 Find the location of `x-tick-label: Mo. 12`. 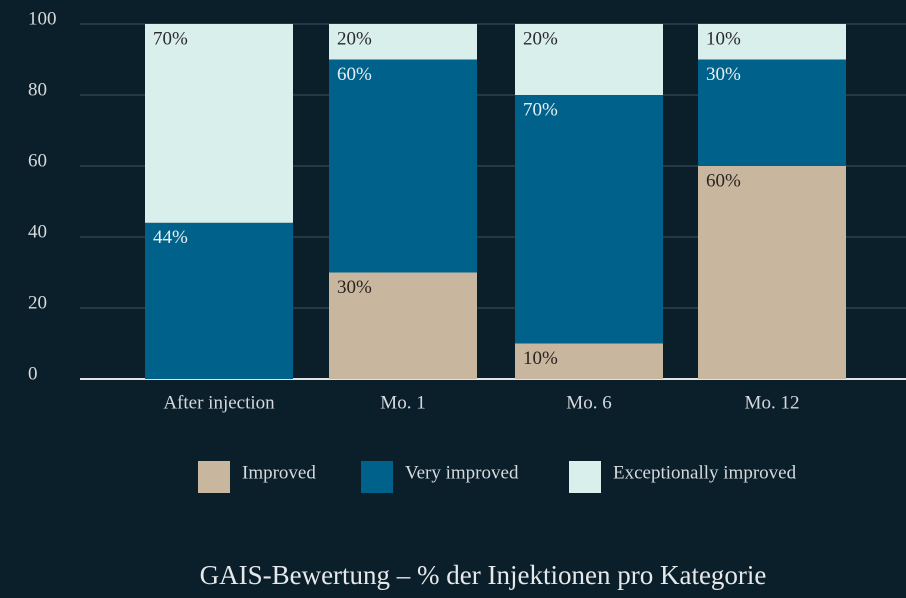

x-tick-label: Mo. 12 is located at coordinates (772, 402).